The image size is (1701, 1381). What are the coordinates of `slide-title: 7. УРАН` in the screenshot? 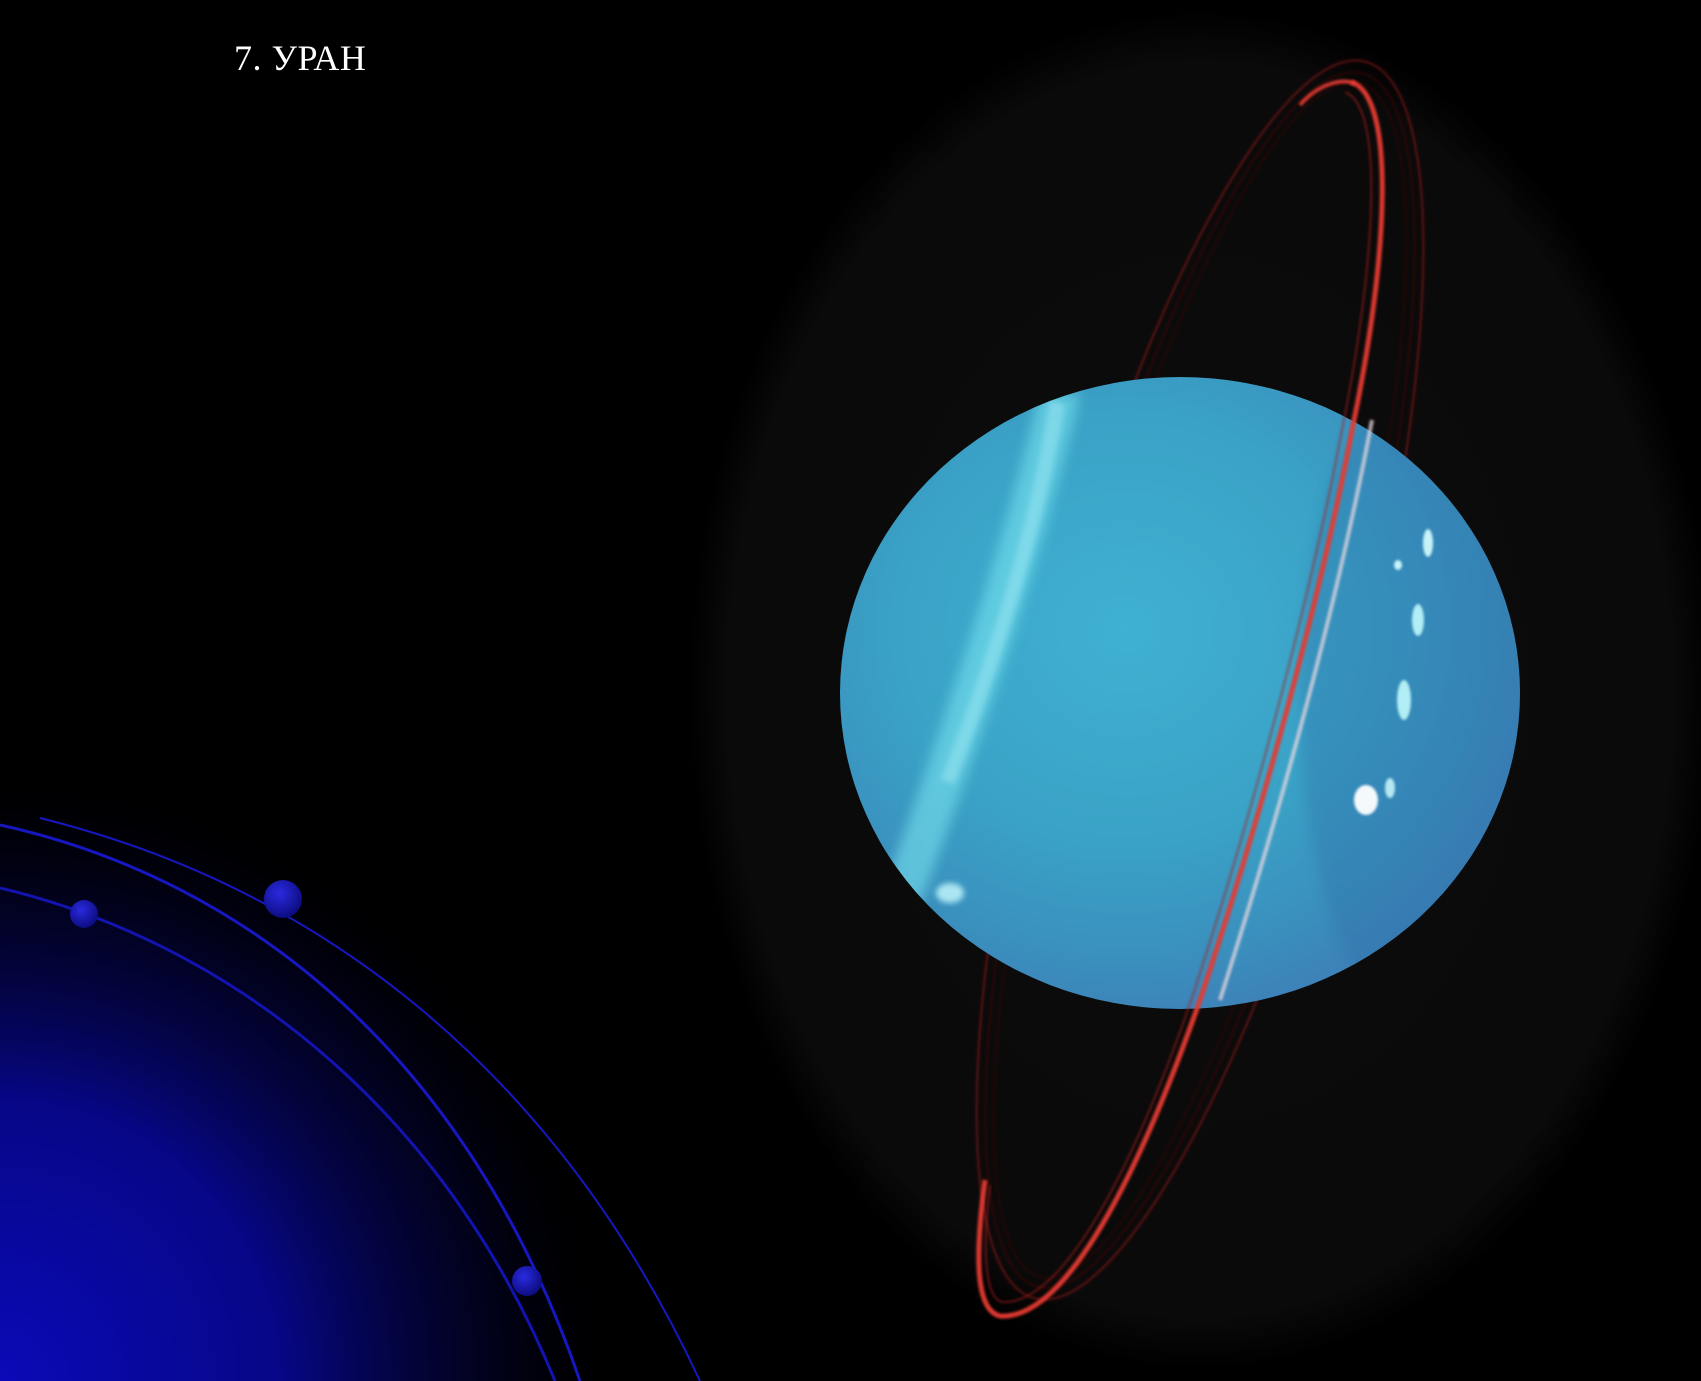 It's located at (300, 58).